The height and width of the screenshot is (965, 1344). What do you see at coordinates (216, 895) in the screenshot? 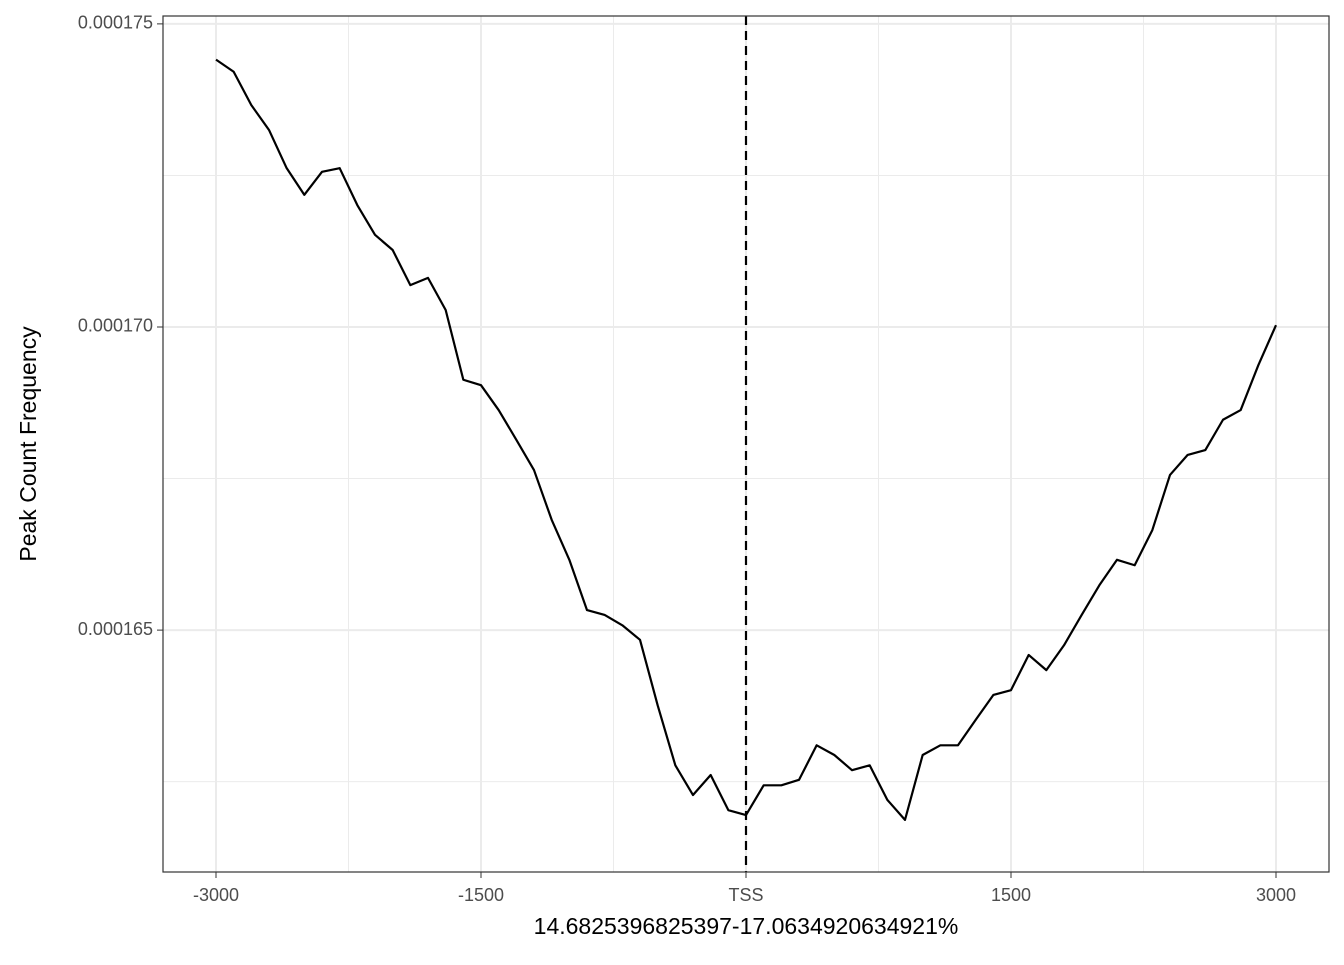
I see `x-tick-label: -3000` at bounding box center [216, 895].